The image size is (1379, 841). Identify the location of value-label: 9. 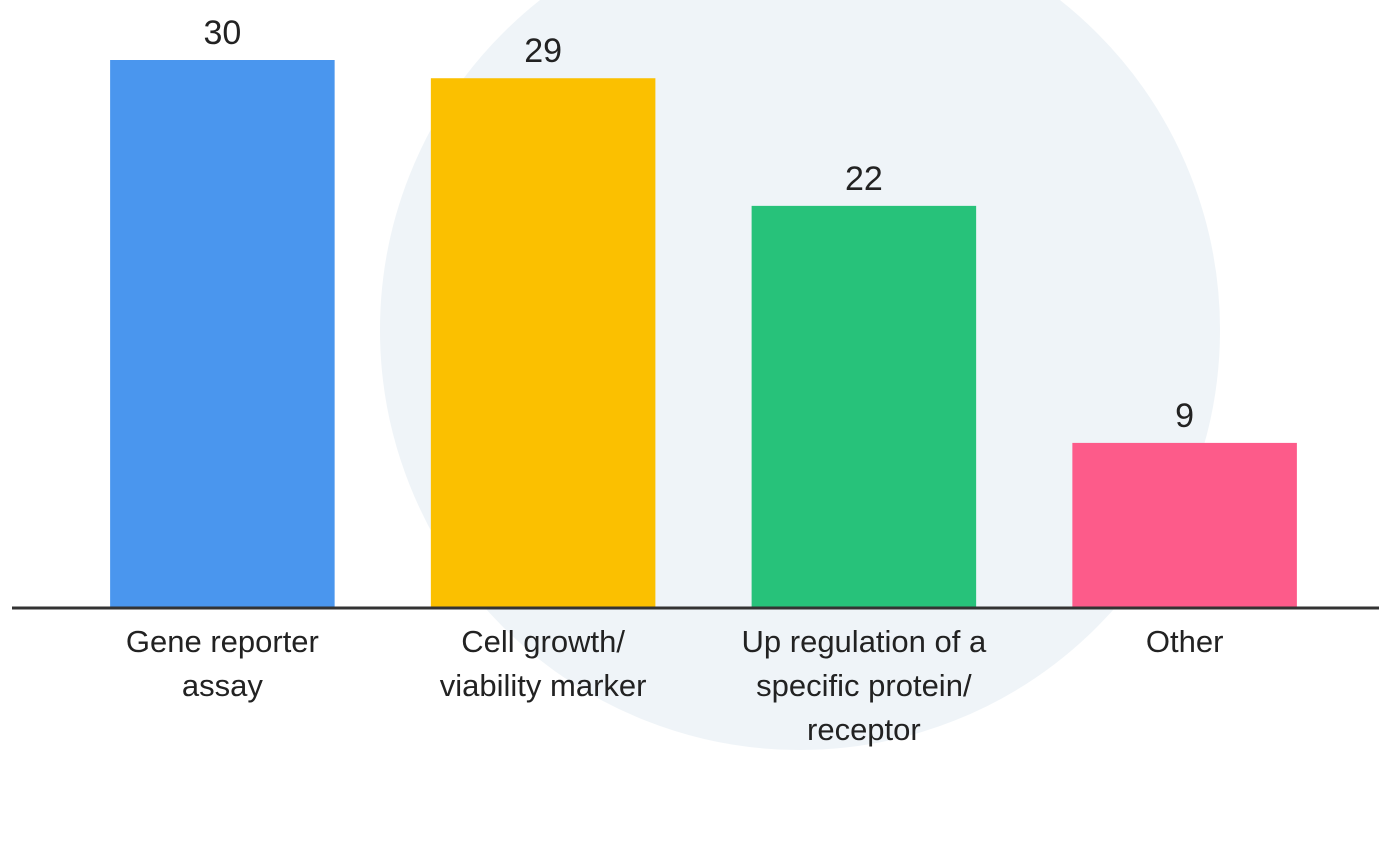
(1184, 416).